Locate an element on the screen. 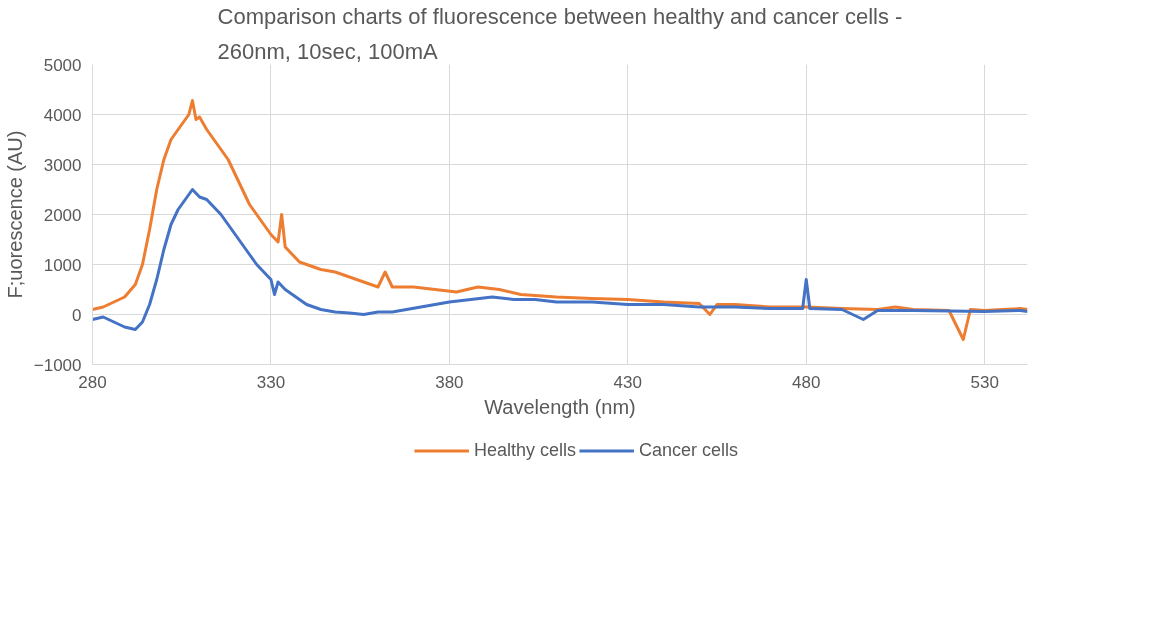 Image resolution: width=1150 pixels, height=626 pixels. x-tick-label: 480 is located at coordinates (806, 382).